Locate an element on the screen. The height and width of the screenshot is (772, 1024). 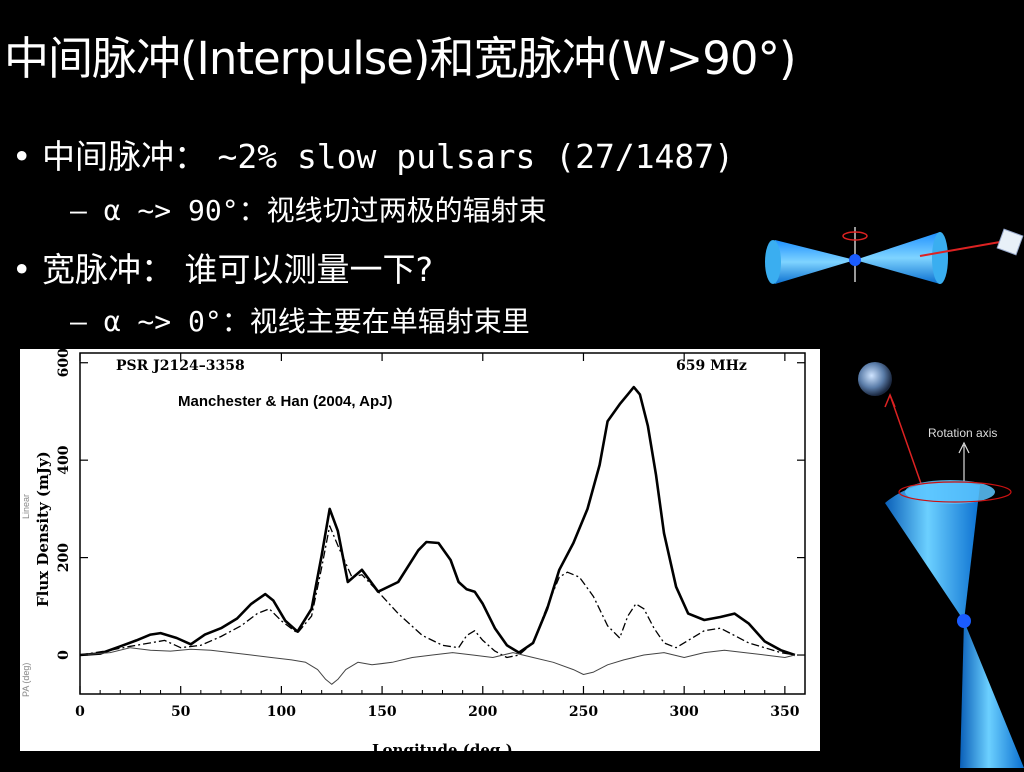
y-tick-label: 600 is located at coordinates (64, 363).